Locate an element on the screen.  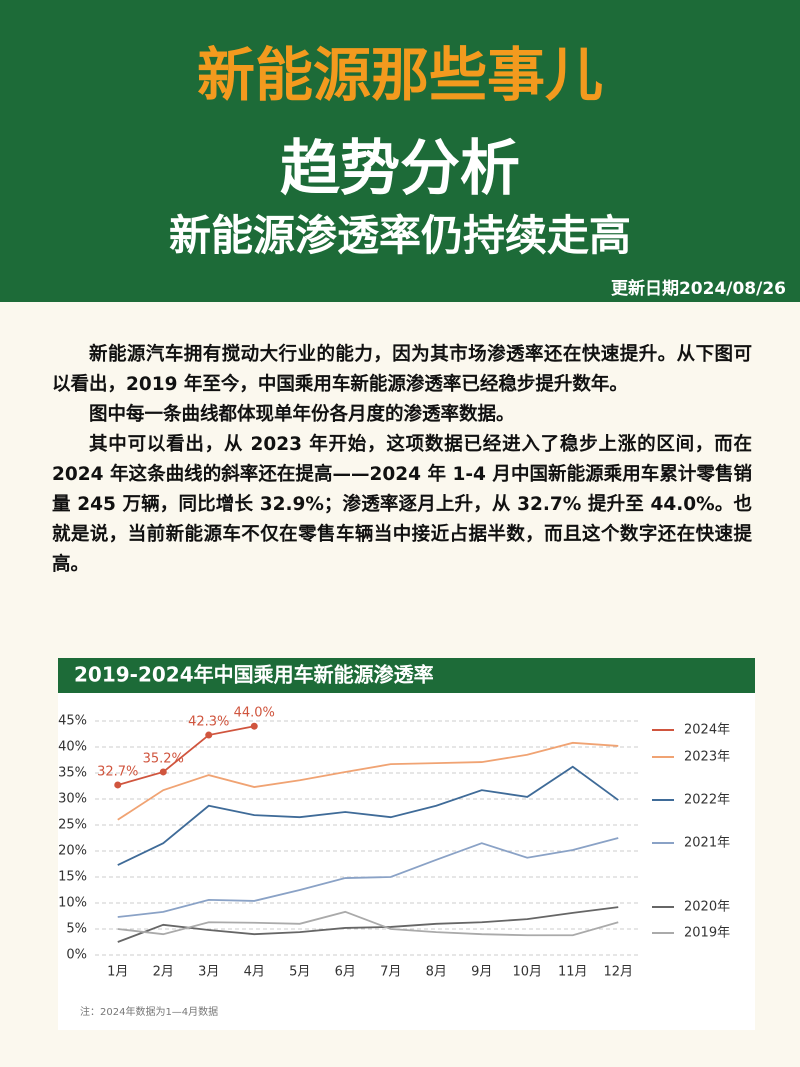
date: 更新日期2024/08/26 is located at coordinates (698, 289).